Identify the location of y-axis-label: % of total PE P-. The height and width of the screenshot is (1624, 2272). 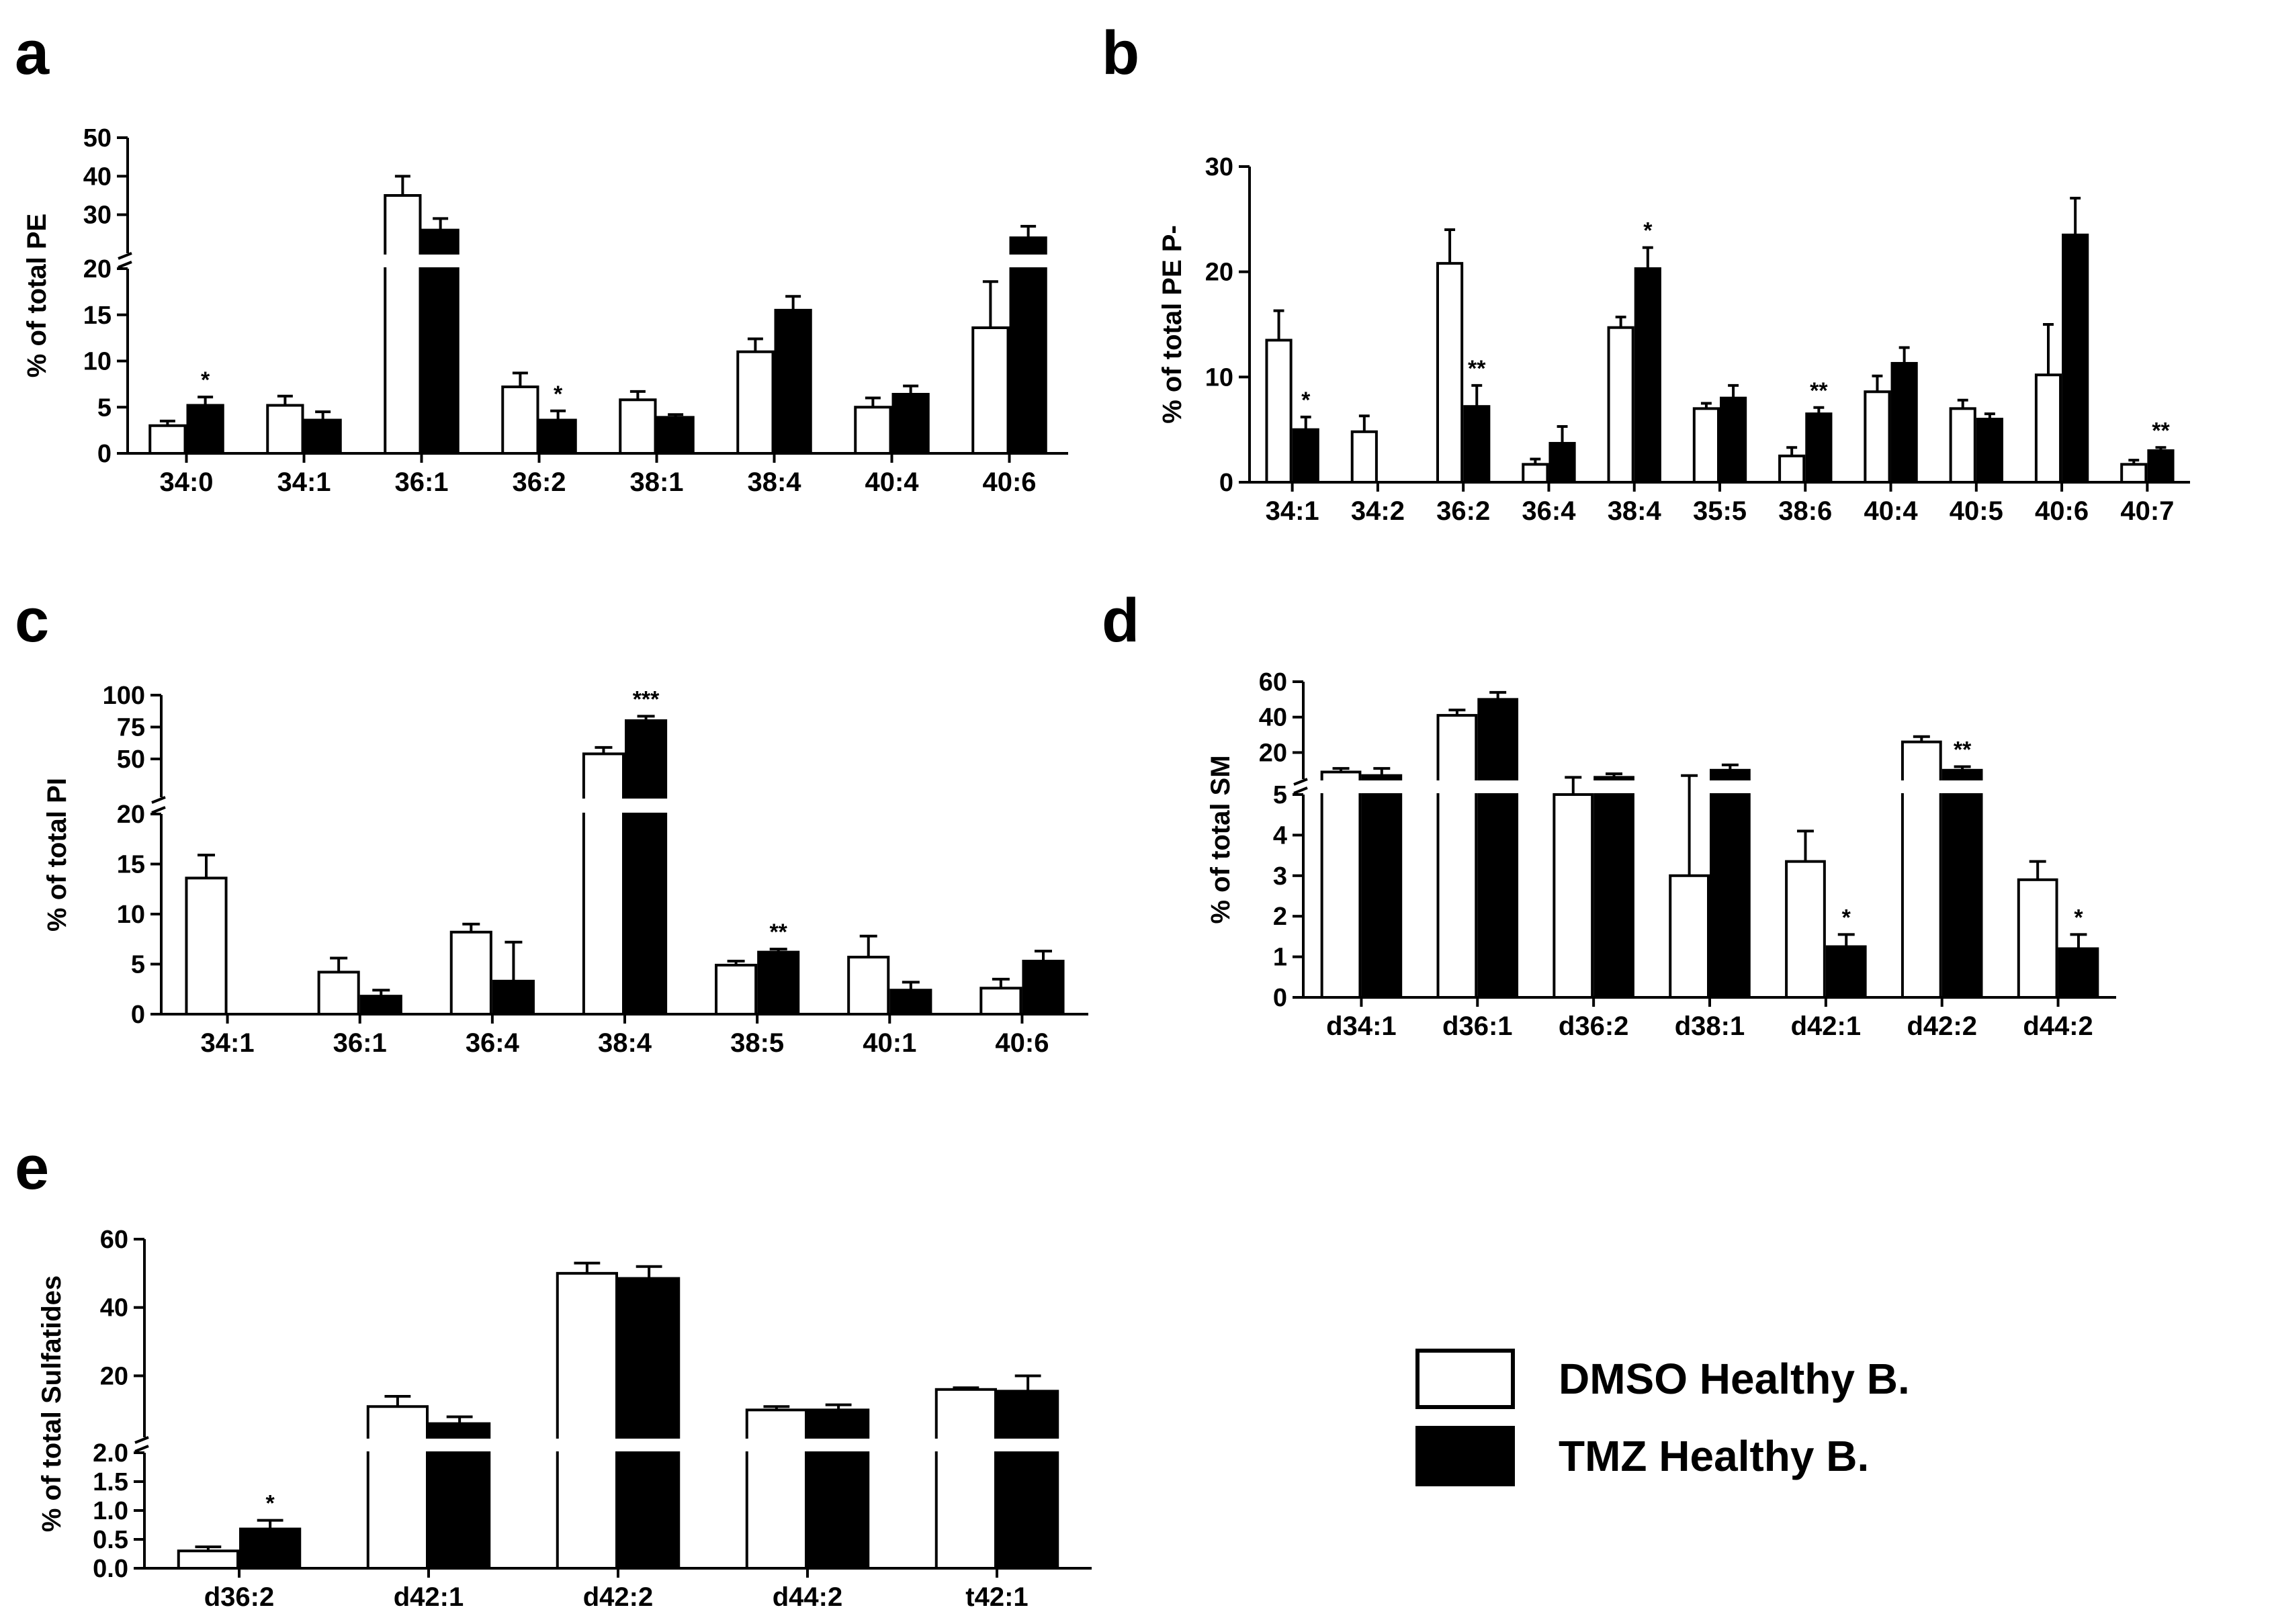
(1172, 324).